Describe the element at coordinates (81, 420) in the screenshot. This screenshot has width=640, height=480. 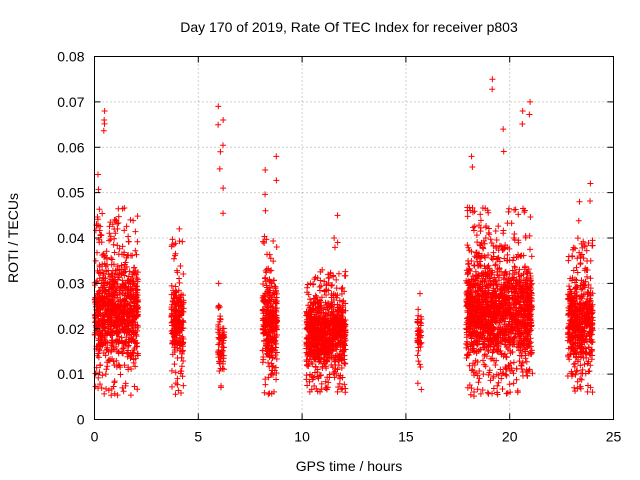
I see `y-tick-label: 0` at that location.